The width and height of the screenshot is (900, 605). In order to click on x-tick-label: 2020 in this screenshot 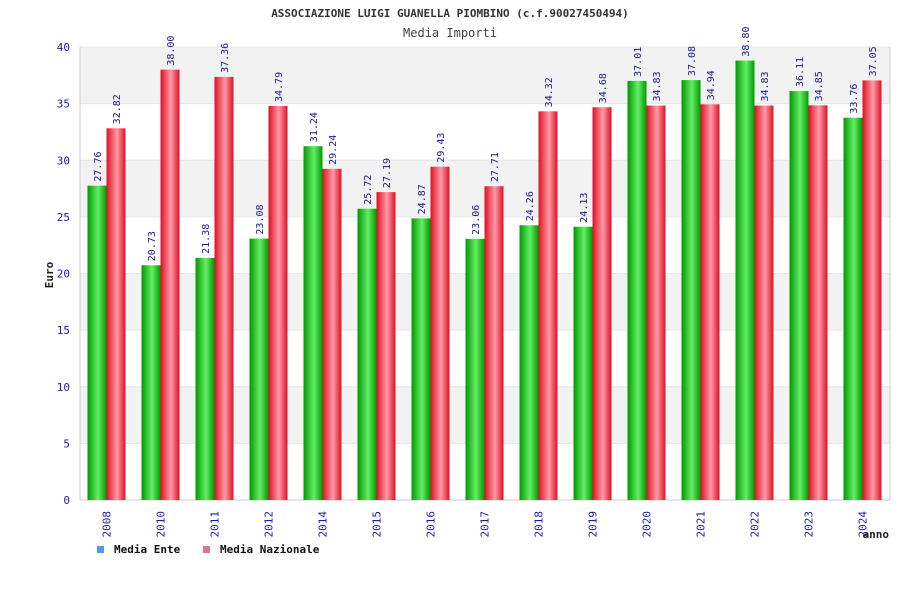, I will do `click(647, 524)`.